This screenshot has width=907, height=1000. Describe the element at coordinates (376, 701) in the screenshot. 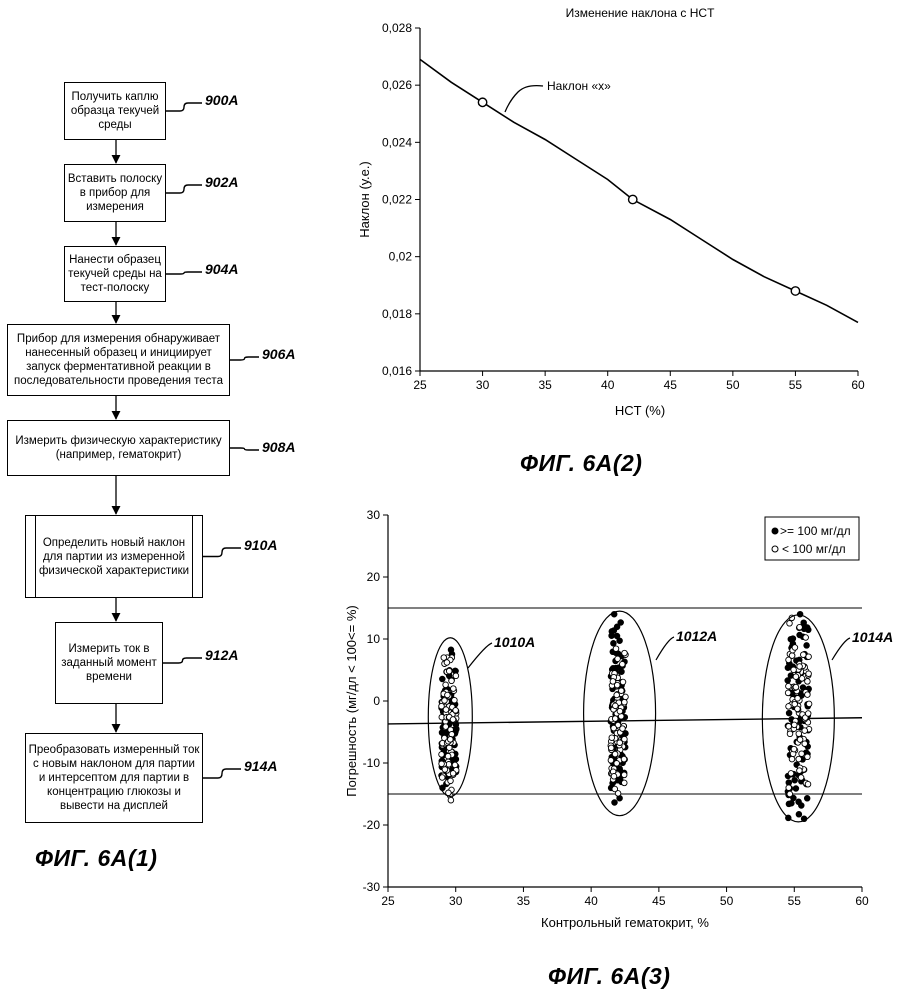

I see `c2-y-tick-label: 0` at that location.